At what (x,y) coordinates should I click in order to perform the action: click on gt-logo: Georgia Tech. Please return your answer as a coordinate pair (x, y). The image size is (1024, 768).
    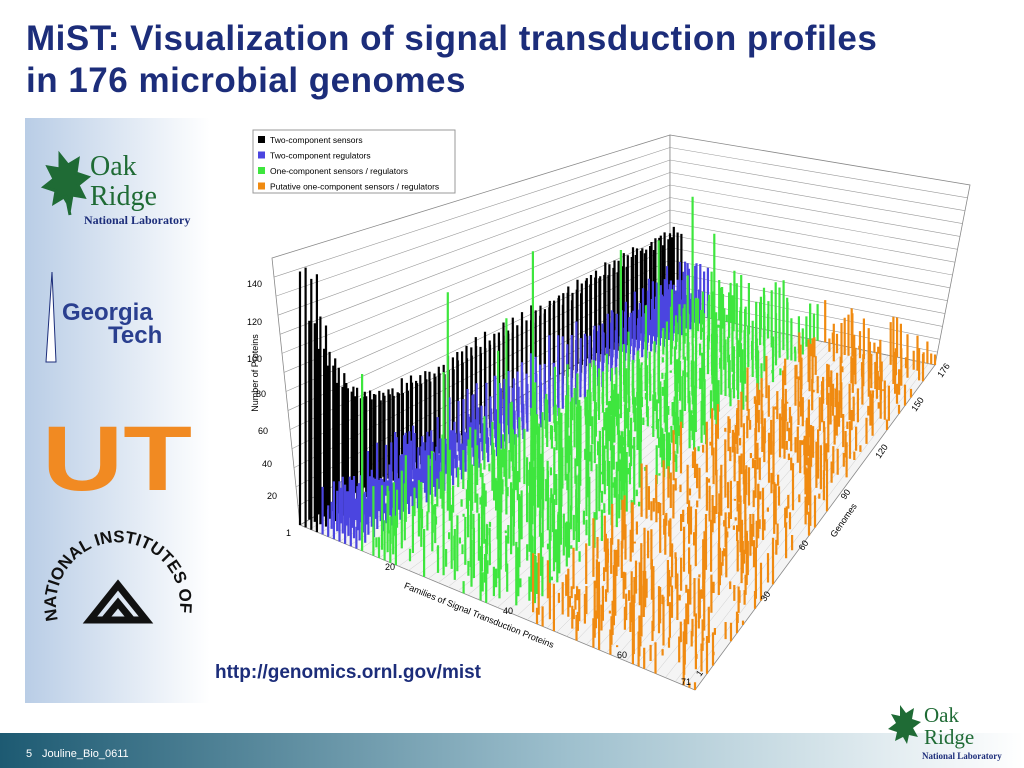
    Looking at the image, I should click on (103, 317).